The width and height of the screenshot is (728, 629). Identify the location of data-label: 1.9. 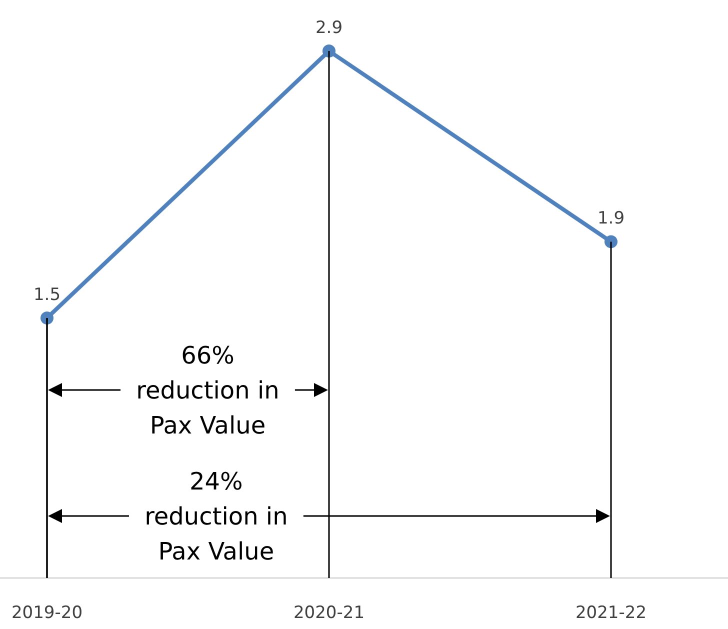
(611, 218).